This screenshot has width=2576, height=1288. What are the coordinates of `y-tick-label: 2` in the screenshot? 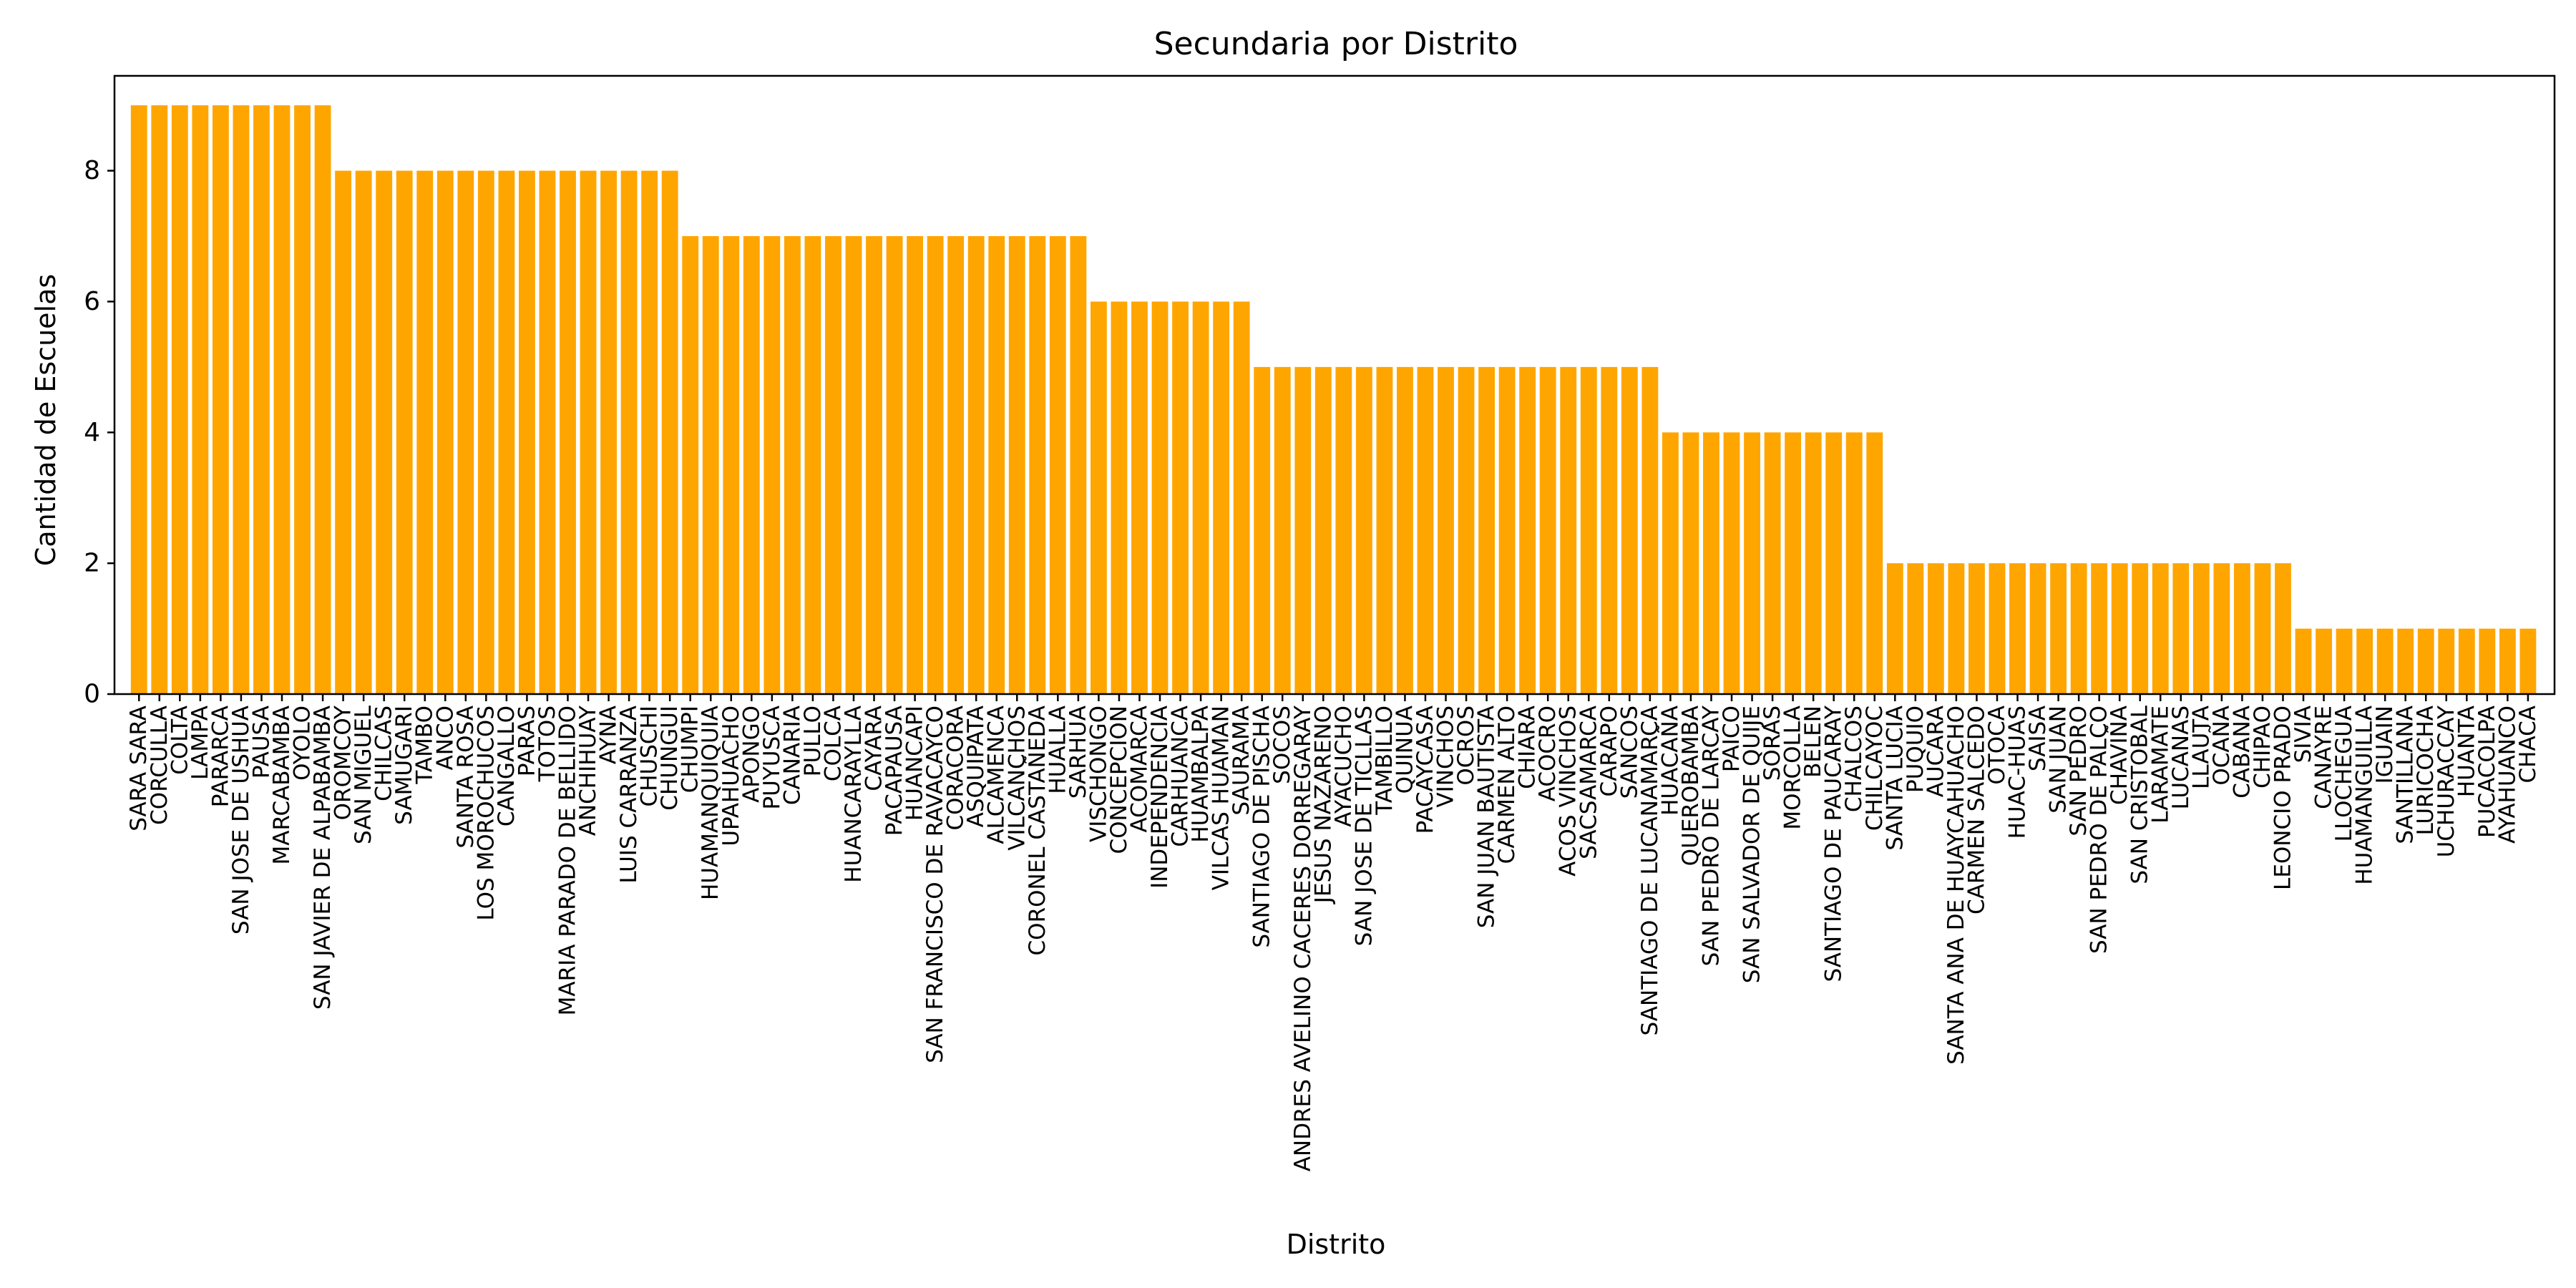 It's located at (92, 563).